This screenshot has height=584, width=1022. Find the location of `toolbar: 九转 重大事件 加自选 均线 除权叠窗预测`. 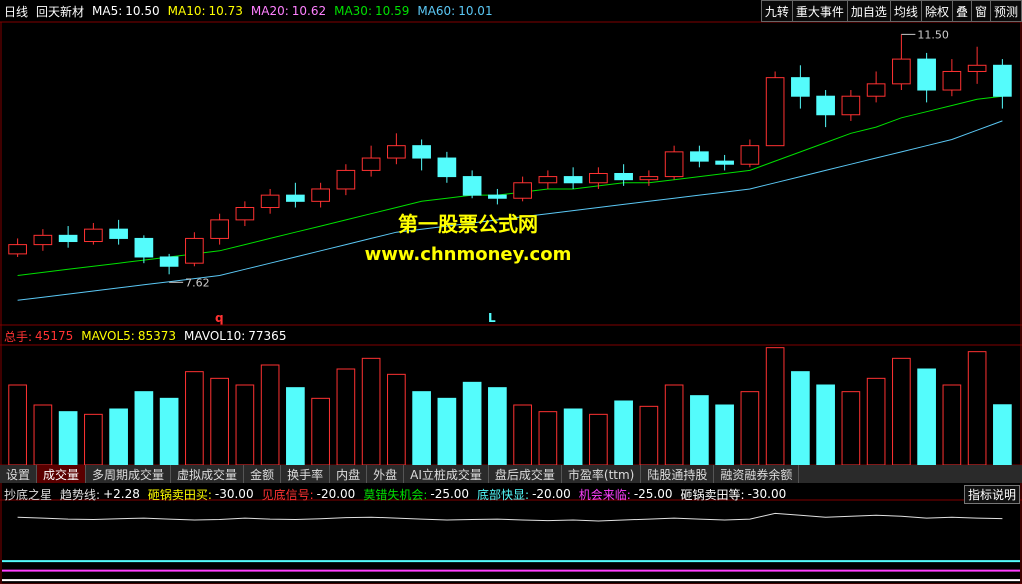

toolbar: 九转 重大事件 加自选 均线 除权叠窗预测 is located at coordinates (891, 11).